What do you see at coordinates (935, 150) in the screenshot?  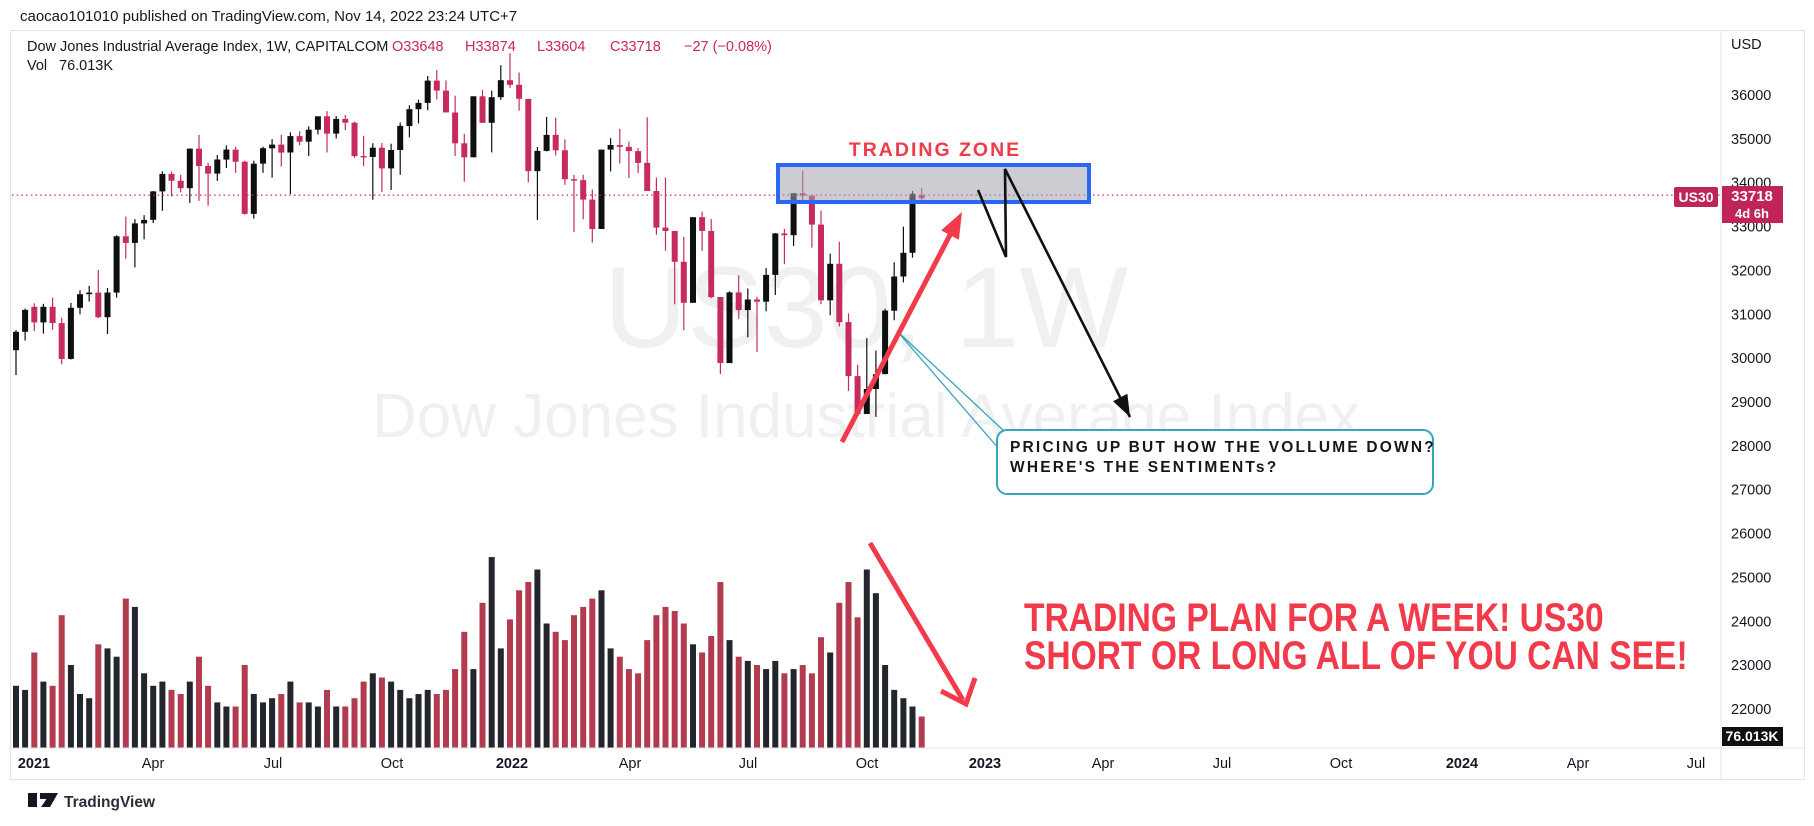 I see `trading-zone-label: TRADING ZONE` at bounding box center [935, 150].